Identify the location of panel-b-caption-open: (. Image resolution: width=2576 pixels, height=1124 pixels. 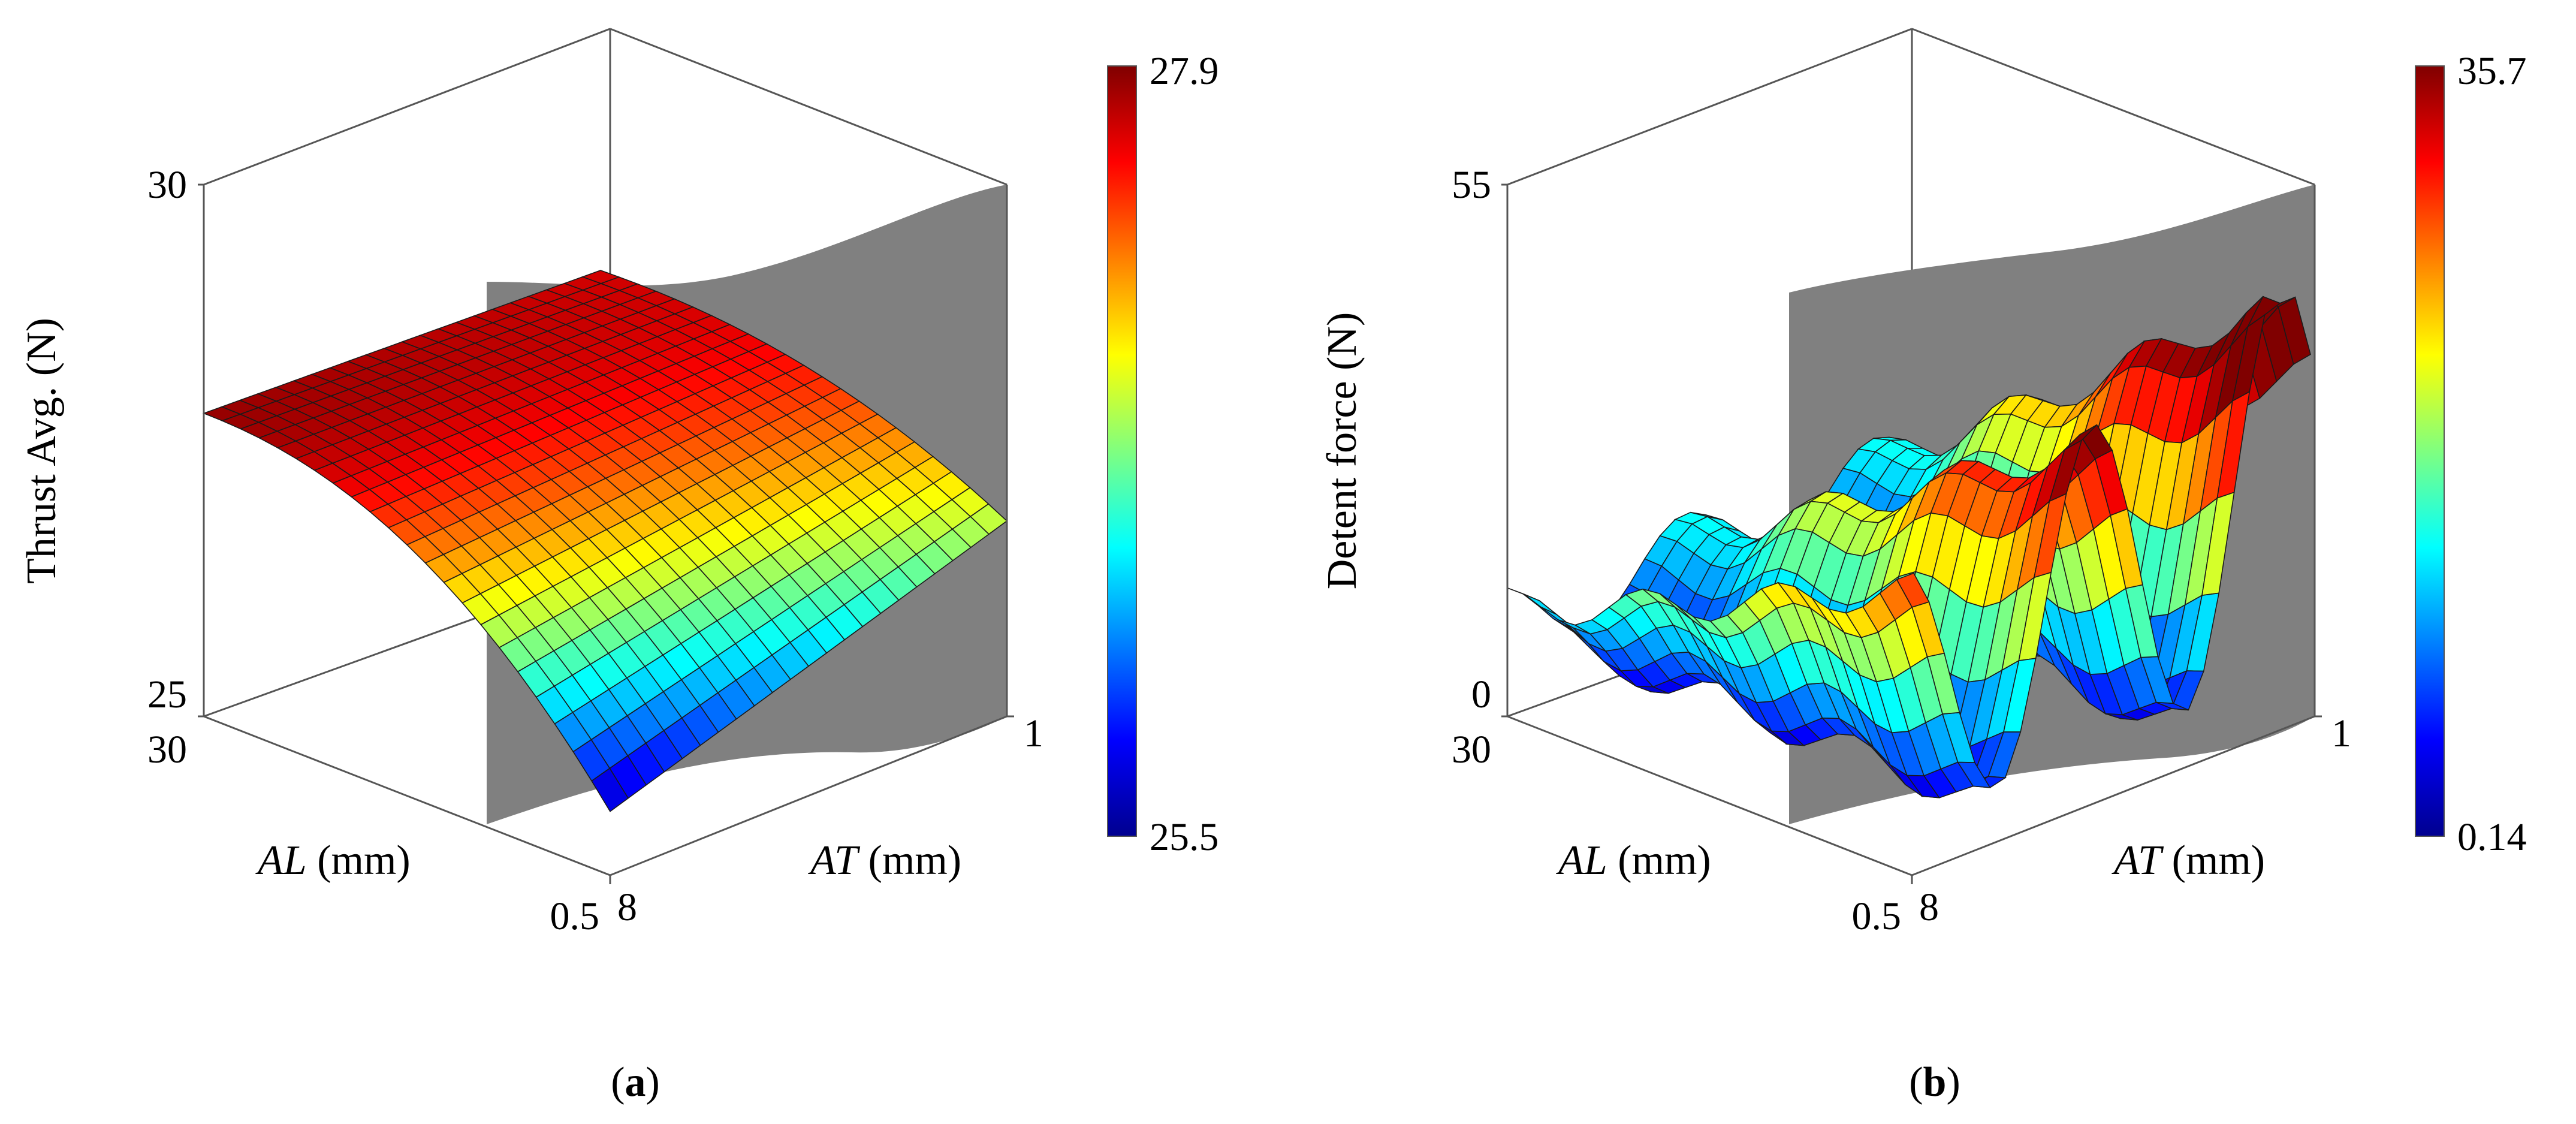
(1916, 1082).